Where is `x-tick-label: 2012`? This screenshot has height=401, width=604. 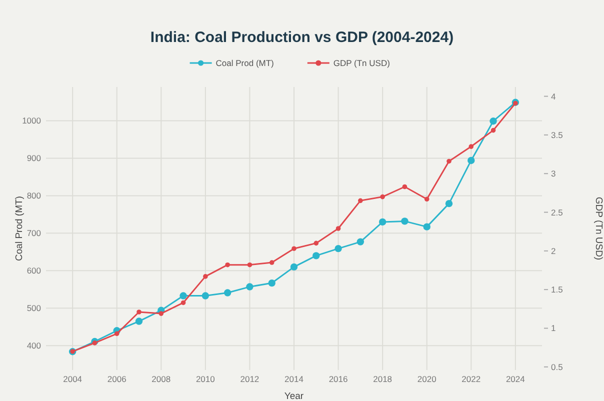 x-tick-label: 2012 is located at coordinates (250, 379).